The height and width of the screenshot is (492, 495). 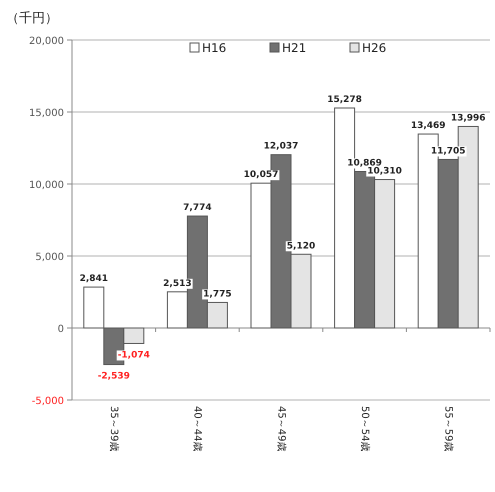 I want to click on data-label: 13,996, so click(x=468, y=118).